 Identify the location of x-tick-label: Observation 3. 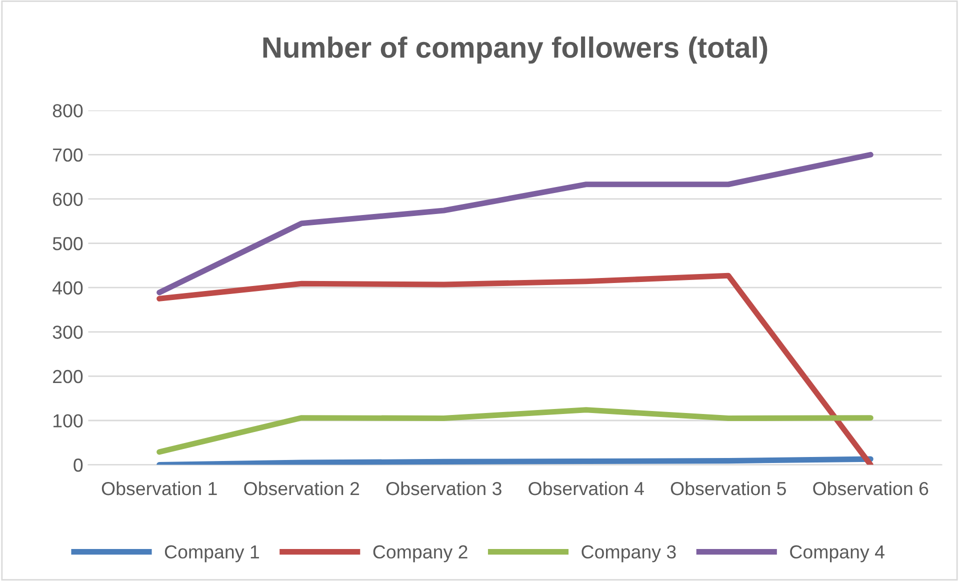
(444, 488).